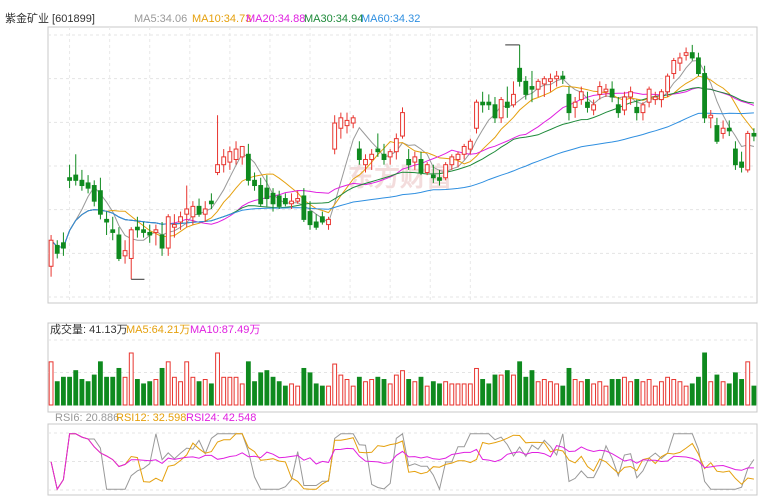 The height and width of the screenshot is (500, 782). I want to click on rsi-header: RSI6: 20.886 RSI12: 32.598 RSI24: 42.548, so click(155, 418).